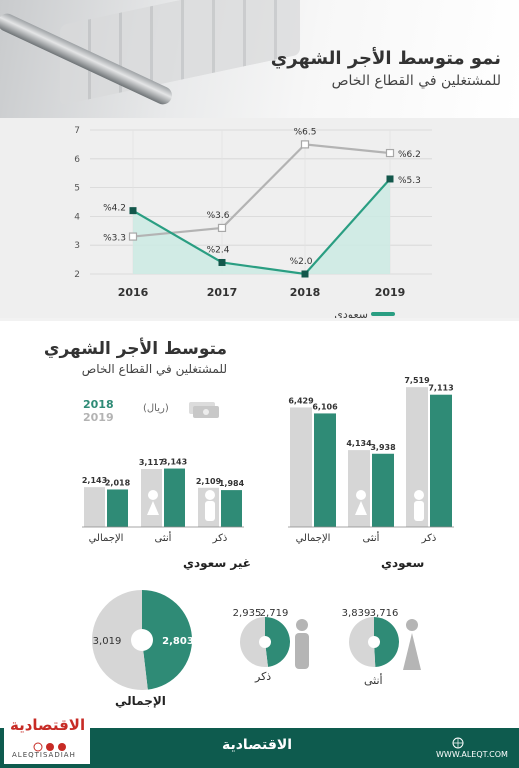 The height and width of the screenshot is (768, 519). What do you see at coordinates (218, 250) in the screenshot?
I see `saudi-data-label: %2.4` at bounding box center [218, 250].